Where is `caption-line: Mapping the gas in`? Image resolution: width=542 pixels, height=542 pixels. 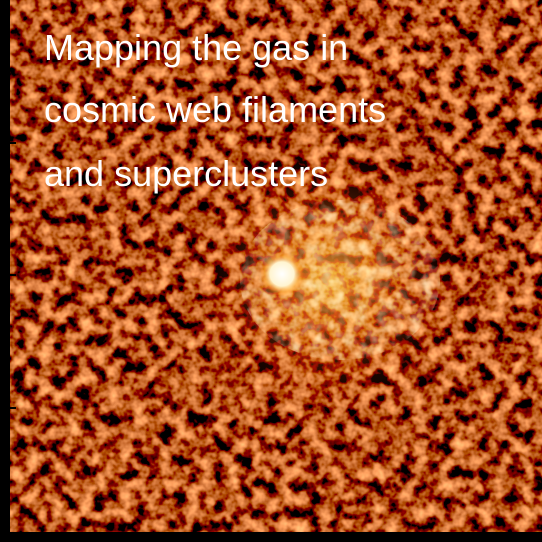 caption-line: Mapping the gas in is located at coordinates (196, 47).